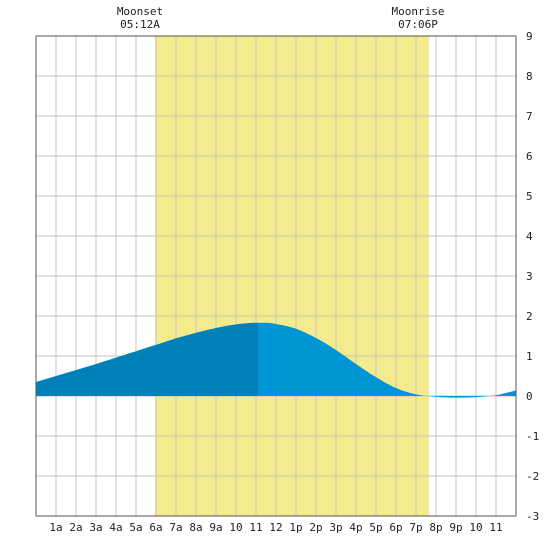 This screenshot has height=550, width=550. I want to click on x-tick-label: 5a, so click(135, 527).